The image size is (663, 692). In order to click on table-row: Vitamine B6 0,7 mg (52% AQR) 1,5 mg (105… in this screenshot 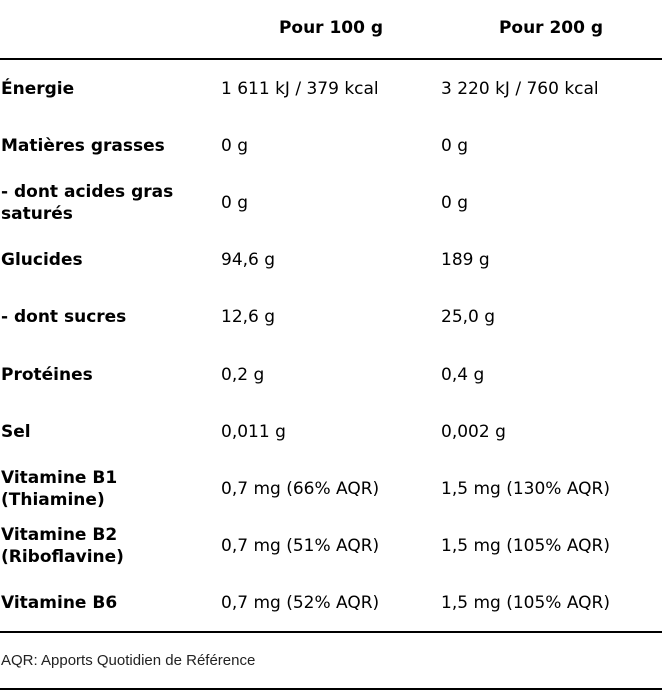, I will do `click(331, 603)`.